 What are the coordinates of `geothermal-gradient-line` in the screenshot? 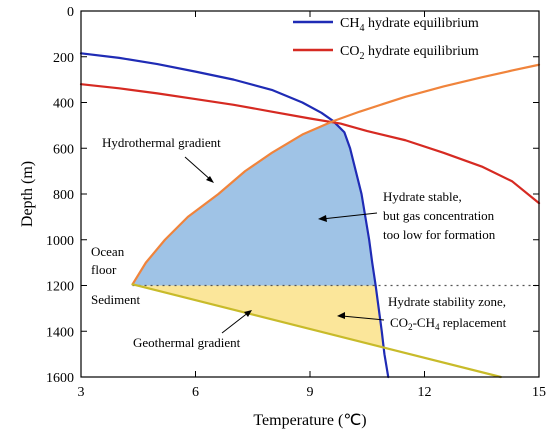 It's located at (316, 331).